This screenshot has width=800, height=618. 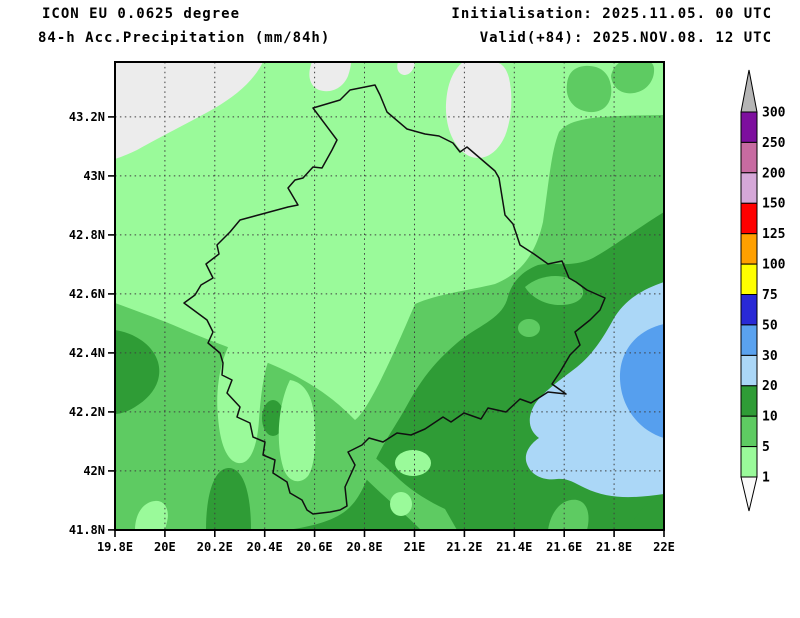 What do you see at coordinates (115, 547) in the screenshot?
I see `x-tick-label: 19.8E` at bounding box center [115, 547].